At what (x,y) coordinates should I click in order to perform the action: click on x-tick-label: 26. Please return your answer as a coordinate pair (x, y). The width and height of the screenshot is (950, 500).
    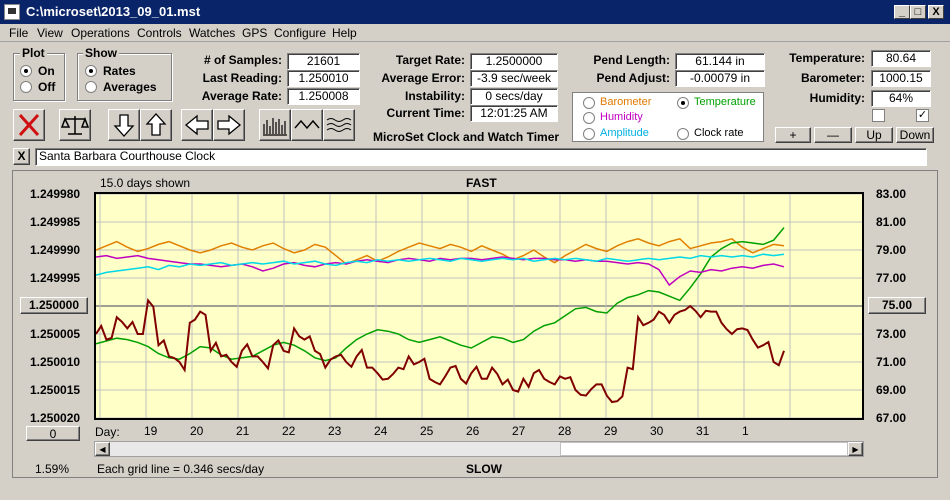
    Looking at the image, I should click on (473, 431).